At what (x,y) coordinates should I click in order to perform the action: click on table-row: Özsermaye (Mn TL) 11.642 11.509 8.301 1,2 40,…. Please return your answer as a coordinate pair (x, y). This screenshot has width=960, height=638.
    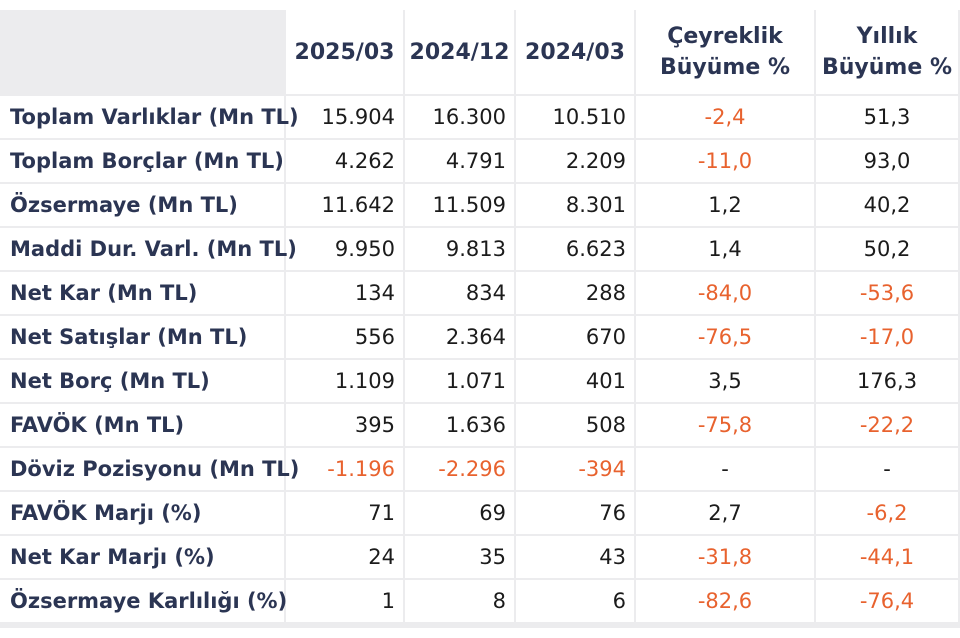
    Looking at the image, I should click on (480, 206).